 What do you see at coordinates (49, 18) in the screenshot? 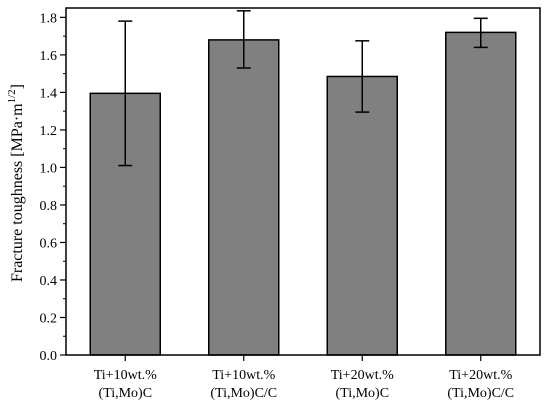
I see `y-tick-label-1.8: 1.8` at bounding box center [49, 18].